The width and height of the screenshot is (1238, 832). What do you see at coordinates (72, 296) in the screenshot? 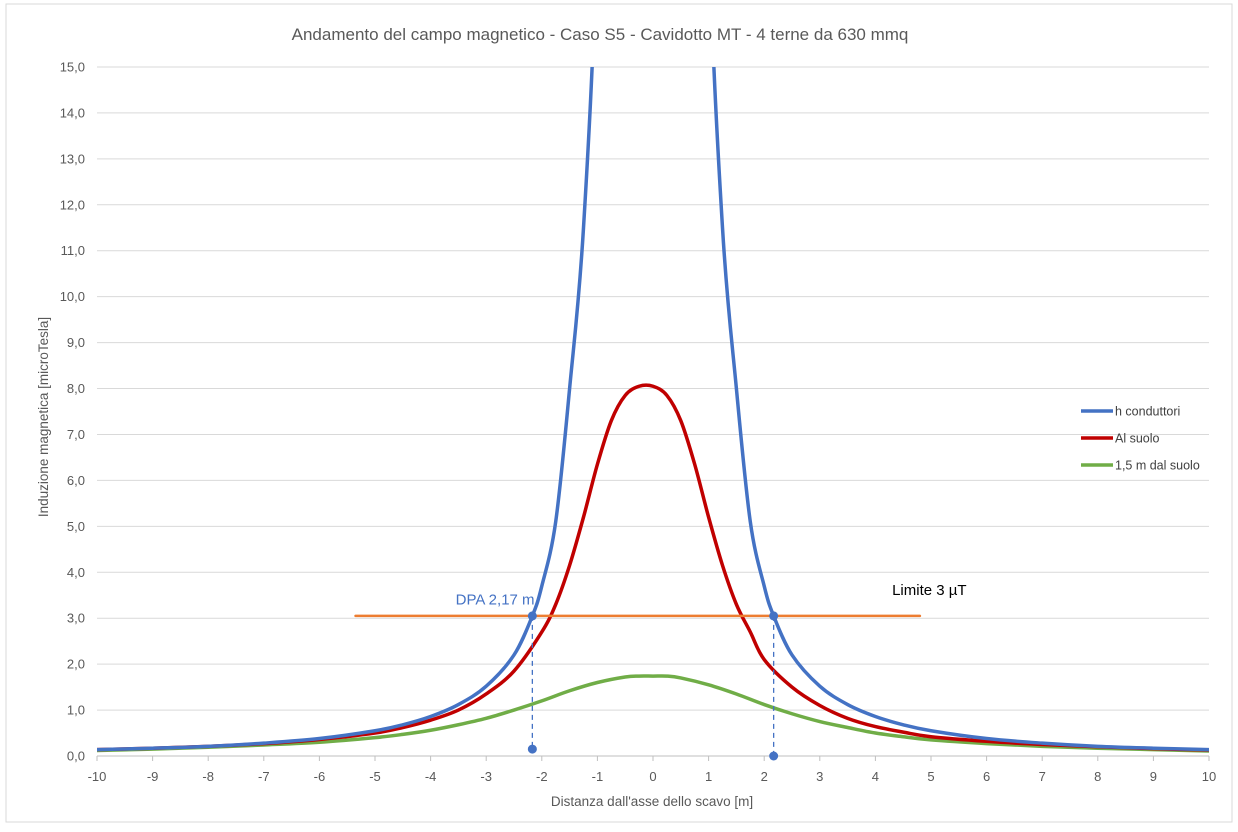
I see `y-tick-label: 10,0` at bounding box center [72, 296].